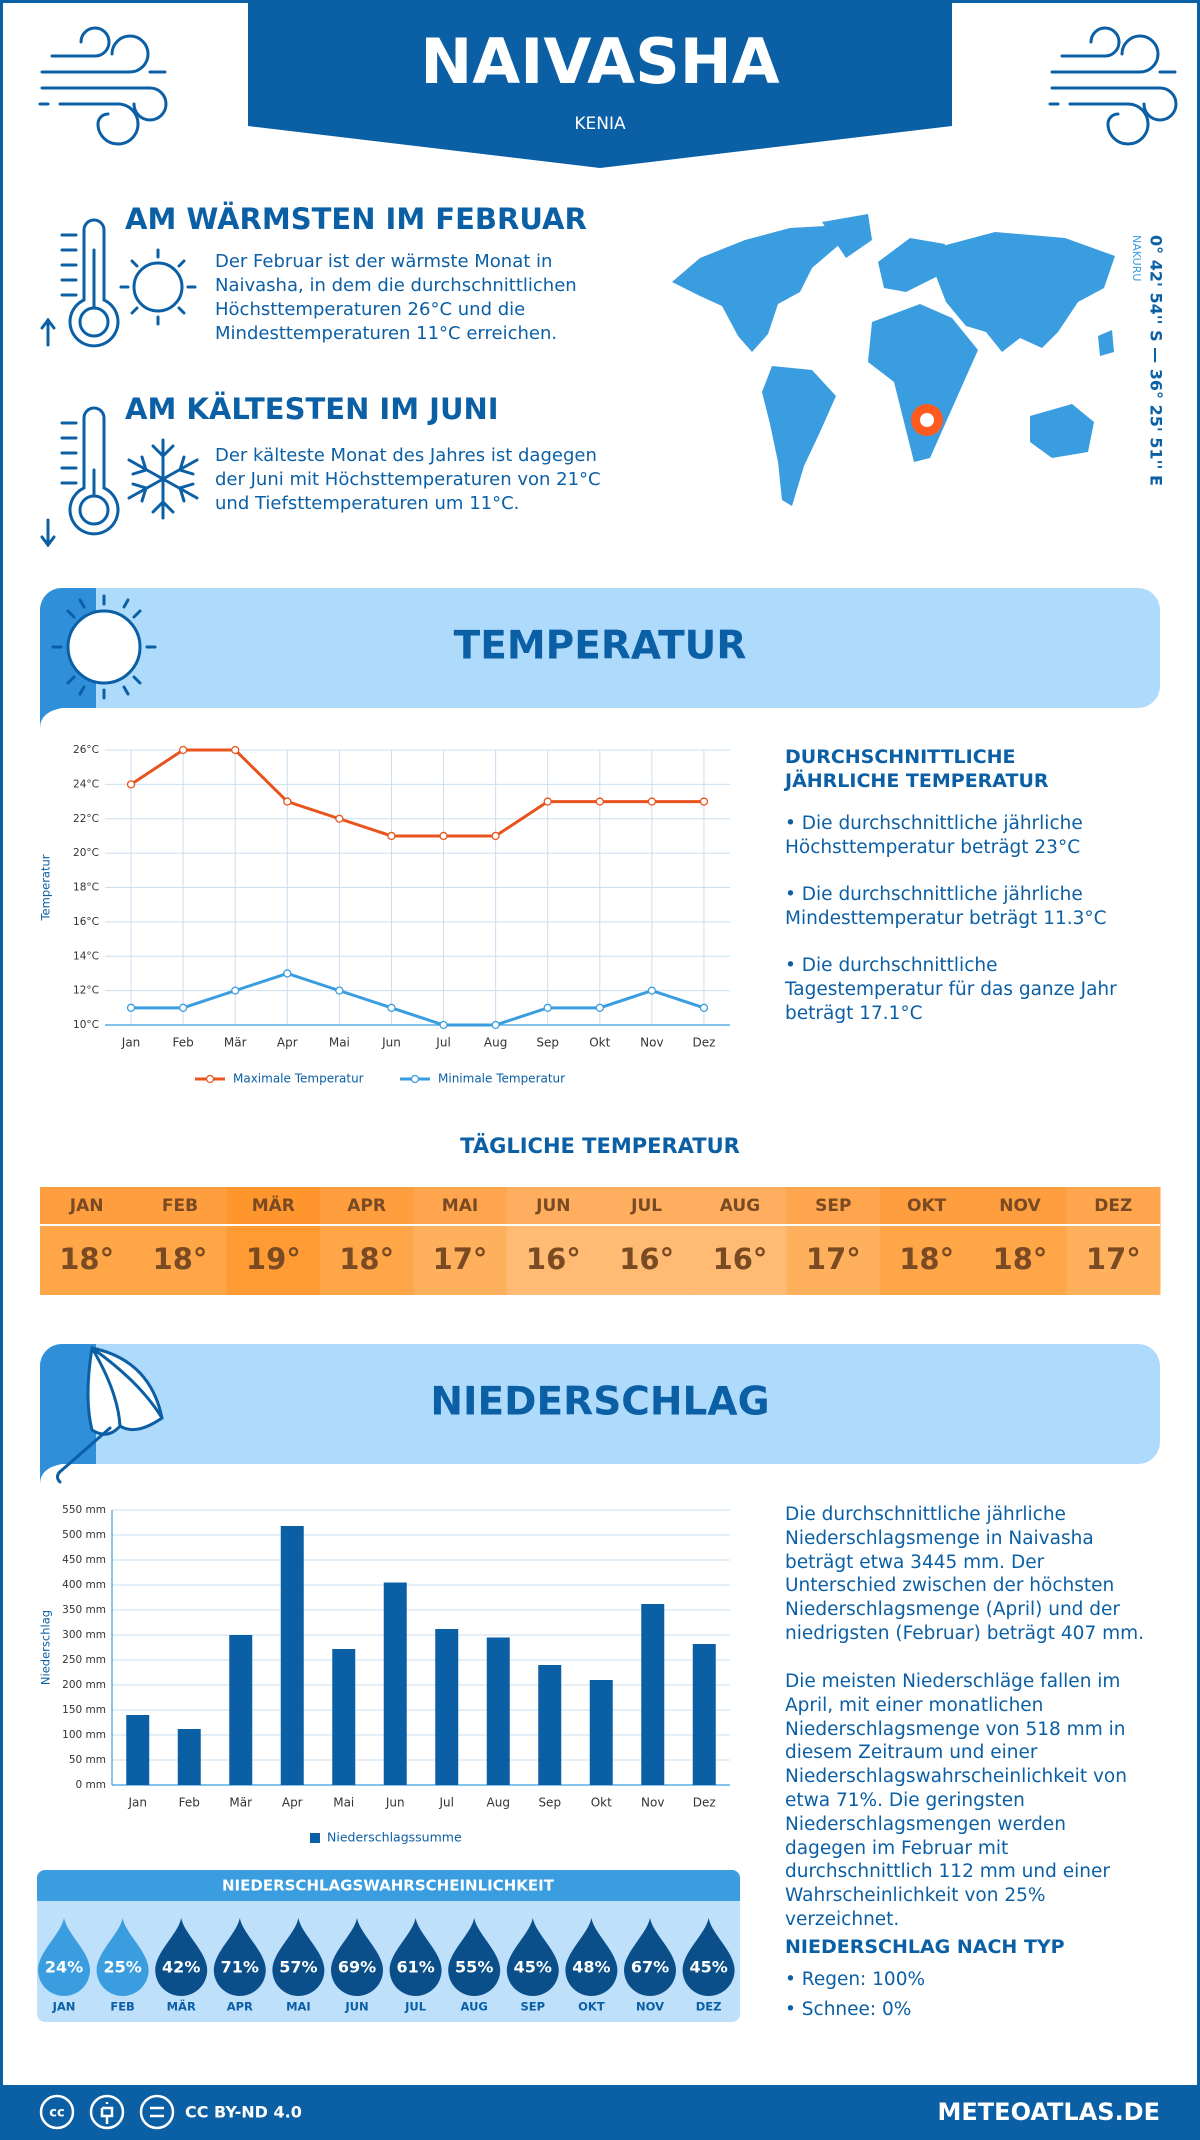  What do you see at coordinates (1049, 2112) in the screenshot?
I see `site: METEOATLAS.DE` at bounding box center [1049, 2112].